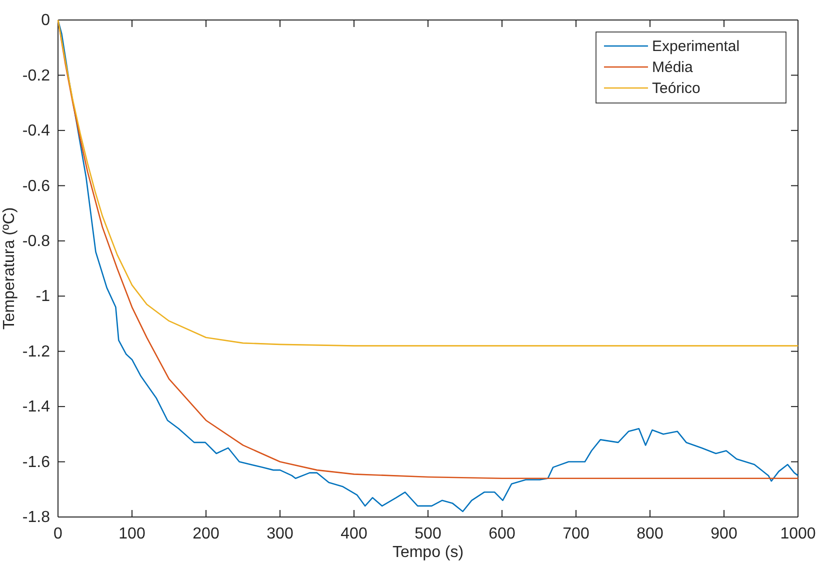 This screenshot has width=826, height=563. Describe the element at coordinates (58, 533) in the screenshot. I see `x-tick-label: 0` at that location.